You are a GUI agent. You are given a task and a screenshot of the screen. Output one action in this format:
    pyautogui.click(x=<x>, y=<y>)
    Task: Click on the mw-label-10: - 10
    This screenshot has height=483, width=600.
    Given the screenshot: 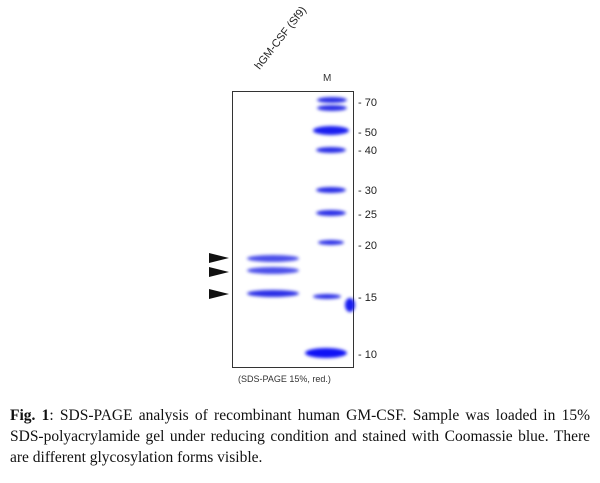 What is the action you would take?
    pyautogui.click(x=367, y=355)
    